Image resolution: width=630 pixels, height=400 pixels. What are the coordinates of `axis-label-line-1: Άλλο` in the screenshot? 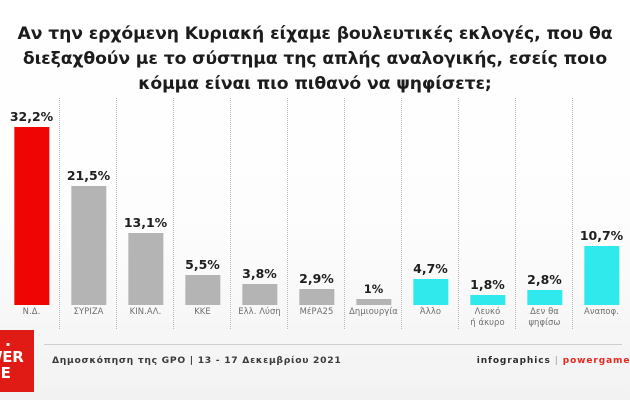 It's located at (430, 311).